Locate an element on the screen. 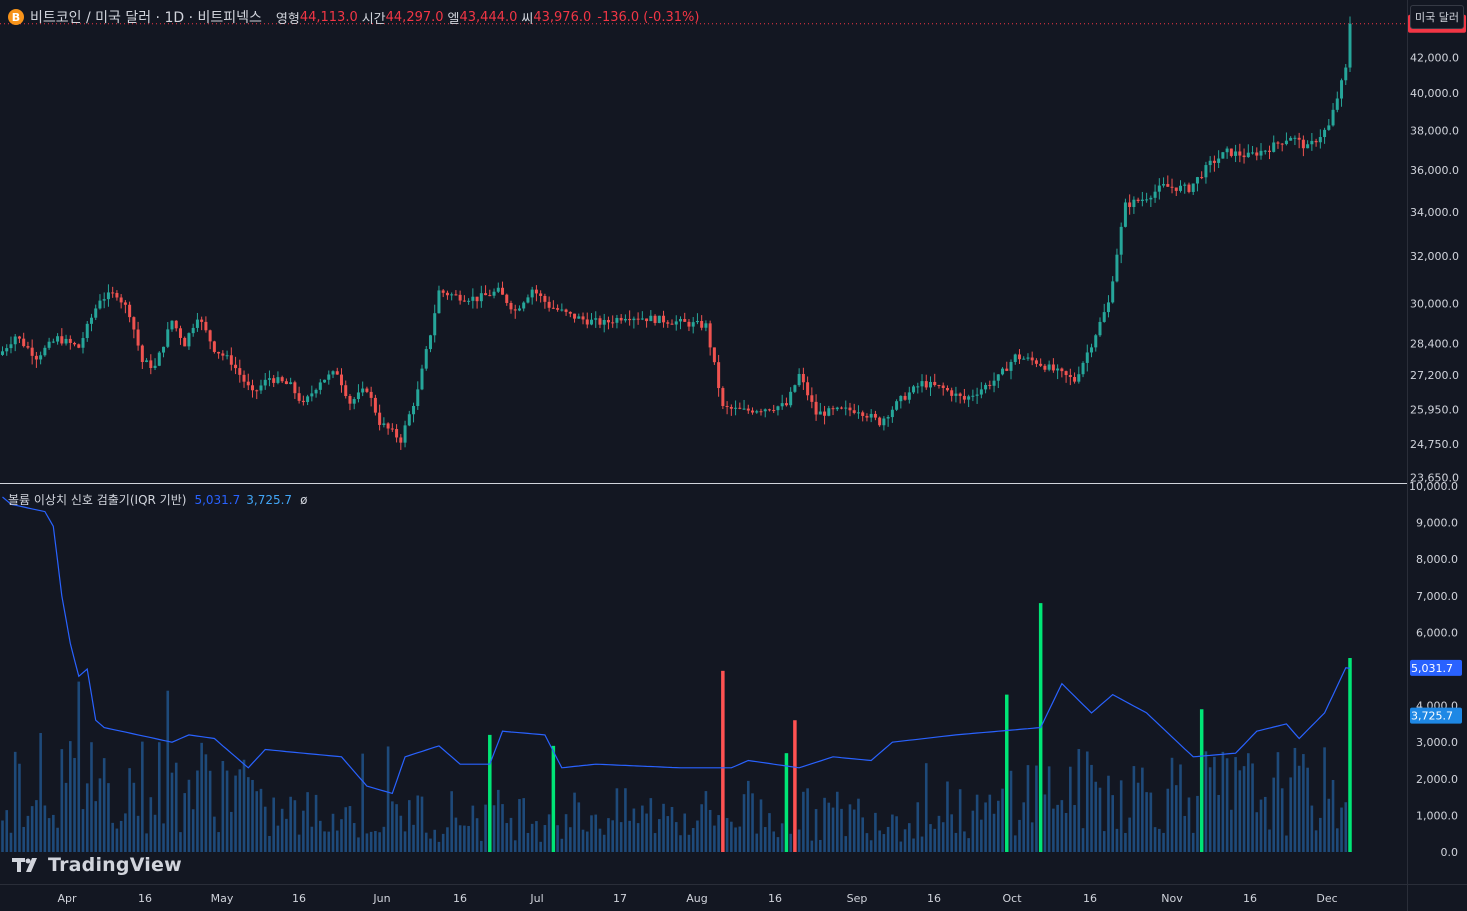  symbol-title: 비트코인 / 미국 달러 · 1D · 비트피넥스 is located at coordinates (146, 18).